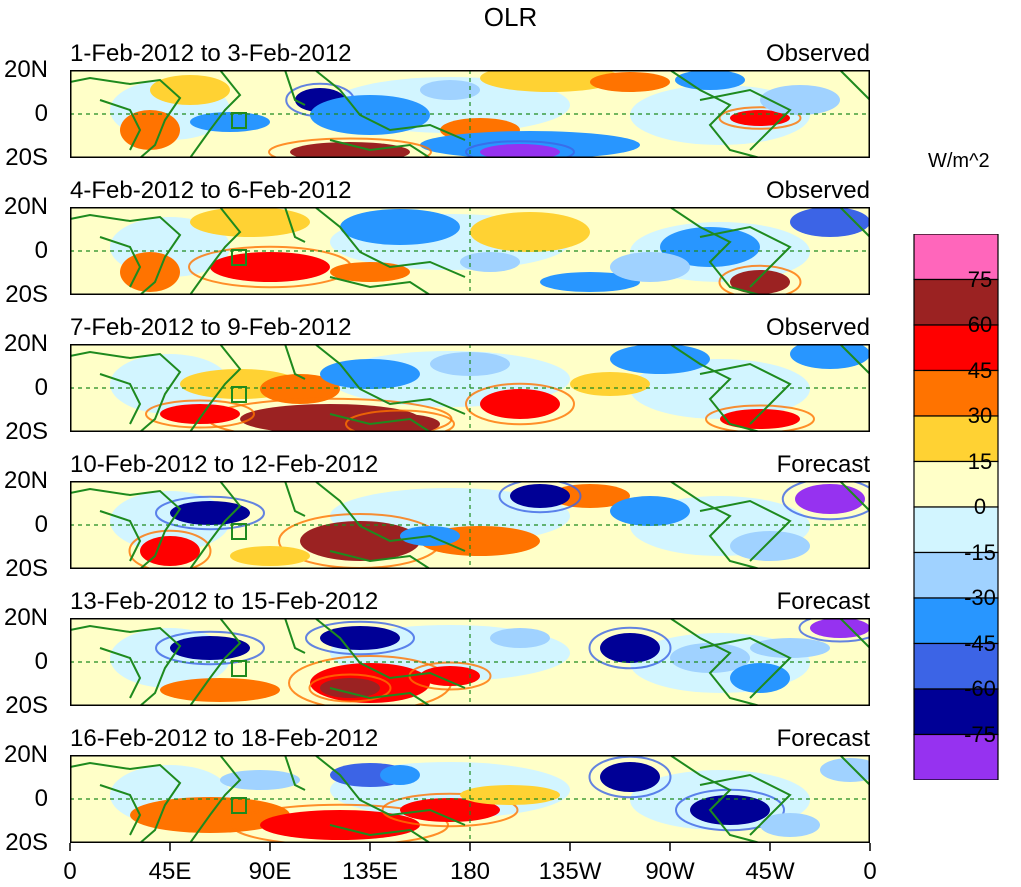 This screenshot has height=887, width=1021. Describe the element at coordinates (370, 871) in the screenshot. I see `x-tick-label: 135E` at that location.